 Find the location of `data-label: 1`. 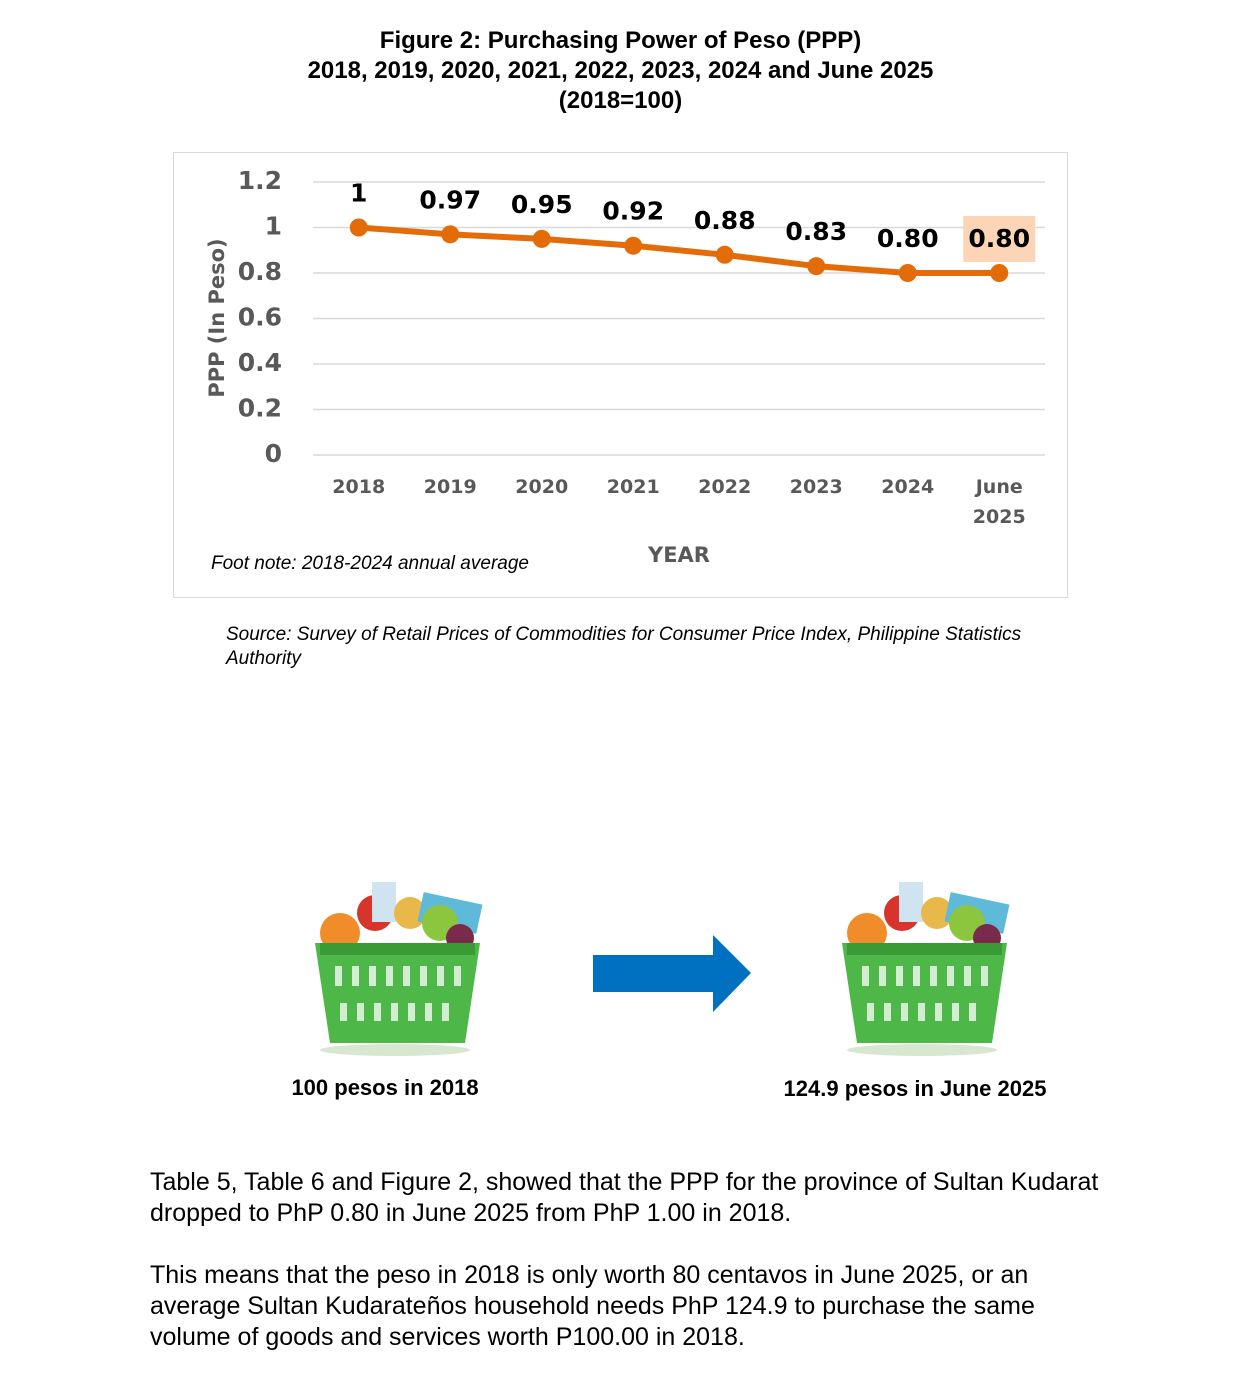

data-label: 1 is located at coordinates (358, 193).